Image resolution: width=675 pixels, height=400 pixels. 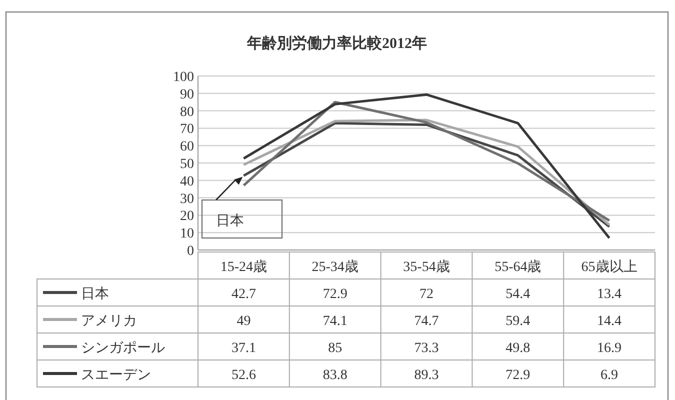 I want to click on data-label: 52.6, so click(x=243, y=375).